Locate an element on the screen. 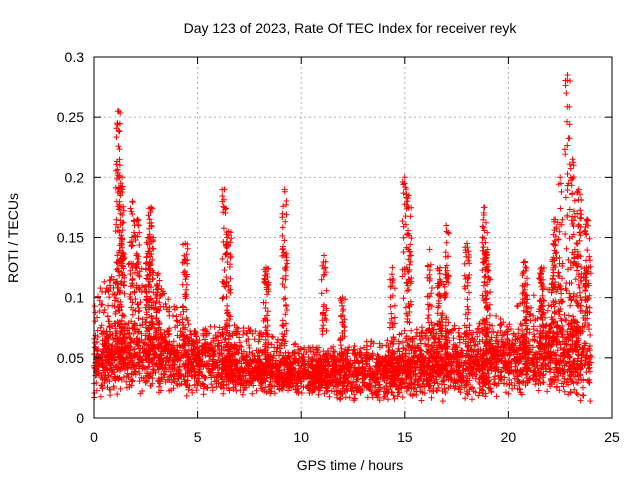  x-tick-label: 0 is located at coordinates (94, 437).